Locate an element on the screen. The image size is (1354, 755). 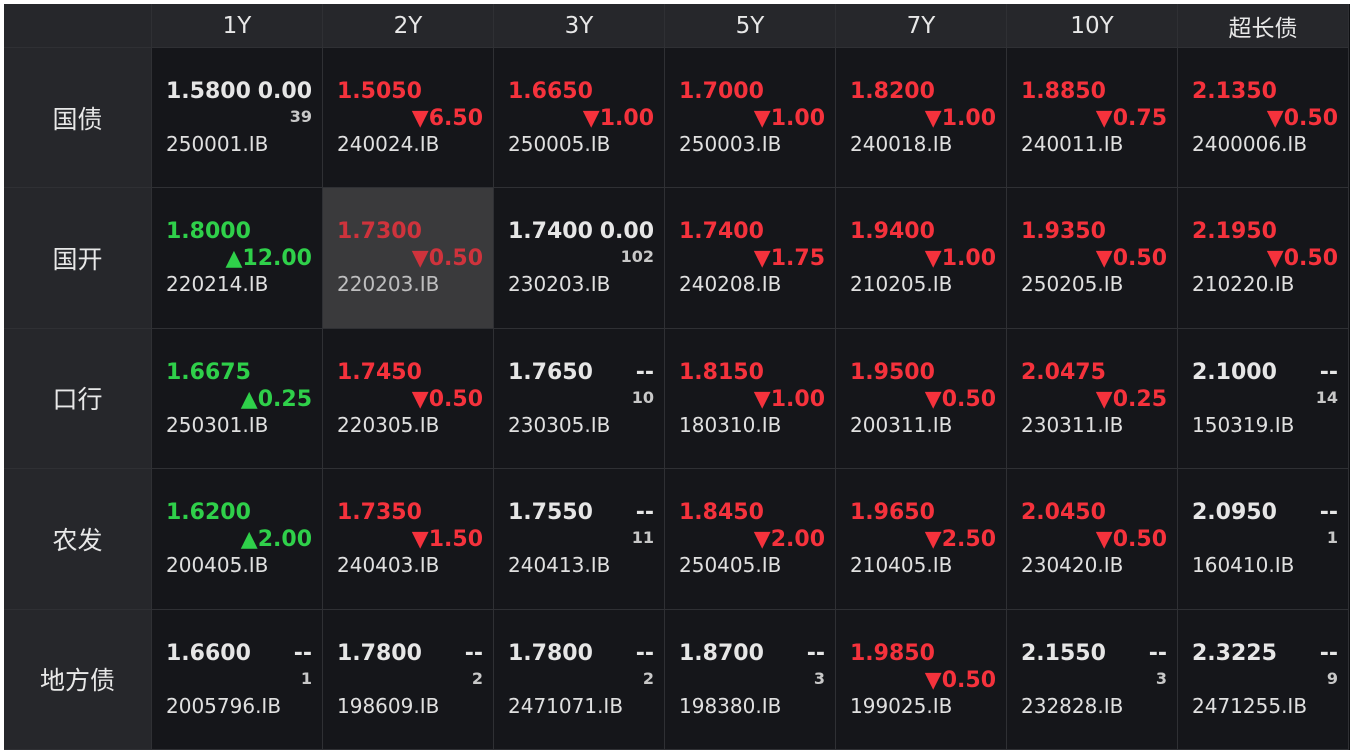
quote-cell: 1.7350 ▼1.50 240403.IB is located at coordinates (408, 539).